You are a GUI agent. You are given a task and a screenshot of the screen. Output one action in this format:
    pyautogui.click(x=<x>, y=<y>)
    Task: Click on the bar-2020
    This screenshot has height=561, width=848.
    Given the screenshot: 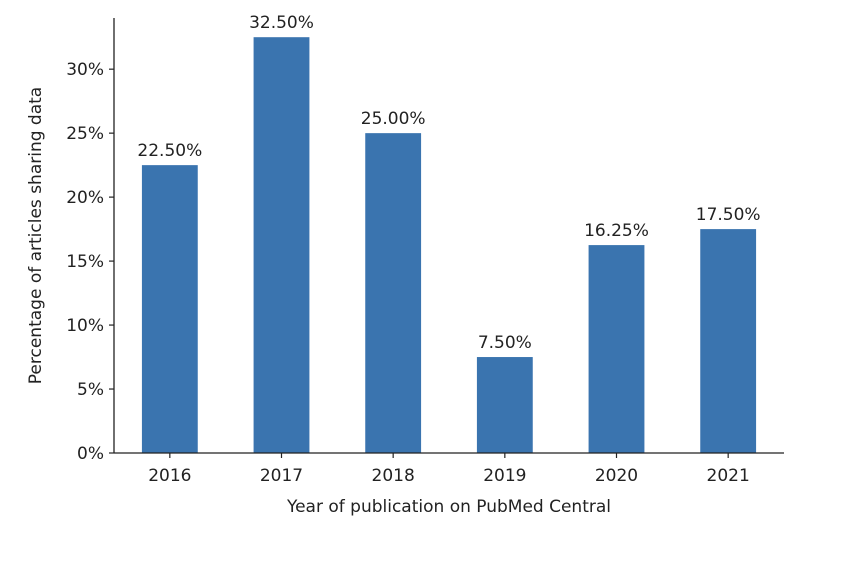 What is the action you would take?
    pyautogui.click(x=616, y=349)
    